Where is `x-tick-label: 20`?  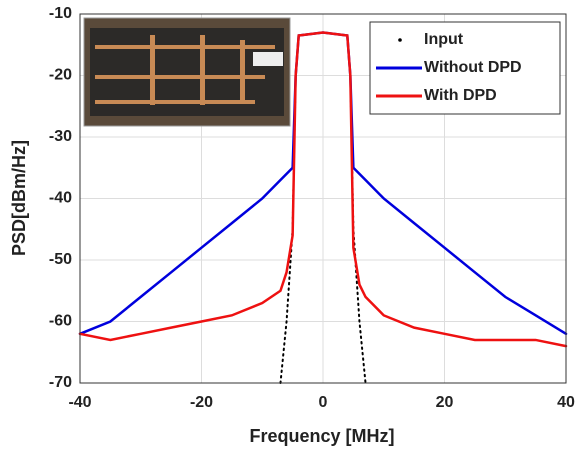 x-tick-label: 20 is located at coordinates (445, 402).